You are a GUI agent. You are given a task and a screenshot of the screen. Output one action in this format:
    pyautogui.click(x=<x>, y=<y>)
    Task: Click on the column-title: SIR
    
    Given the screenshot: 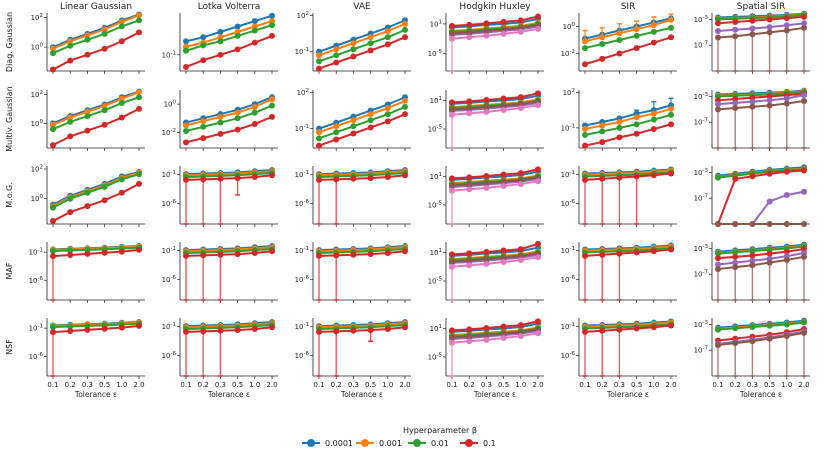 What is the action you would take?
    pyautogui.click(x=628, y=7)
    